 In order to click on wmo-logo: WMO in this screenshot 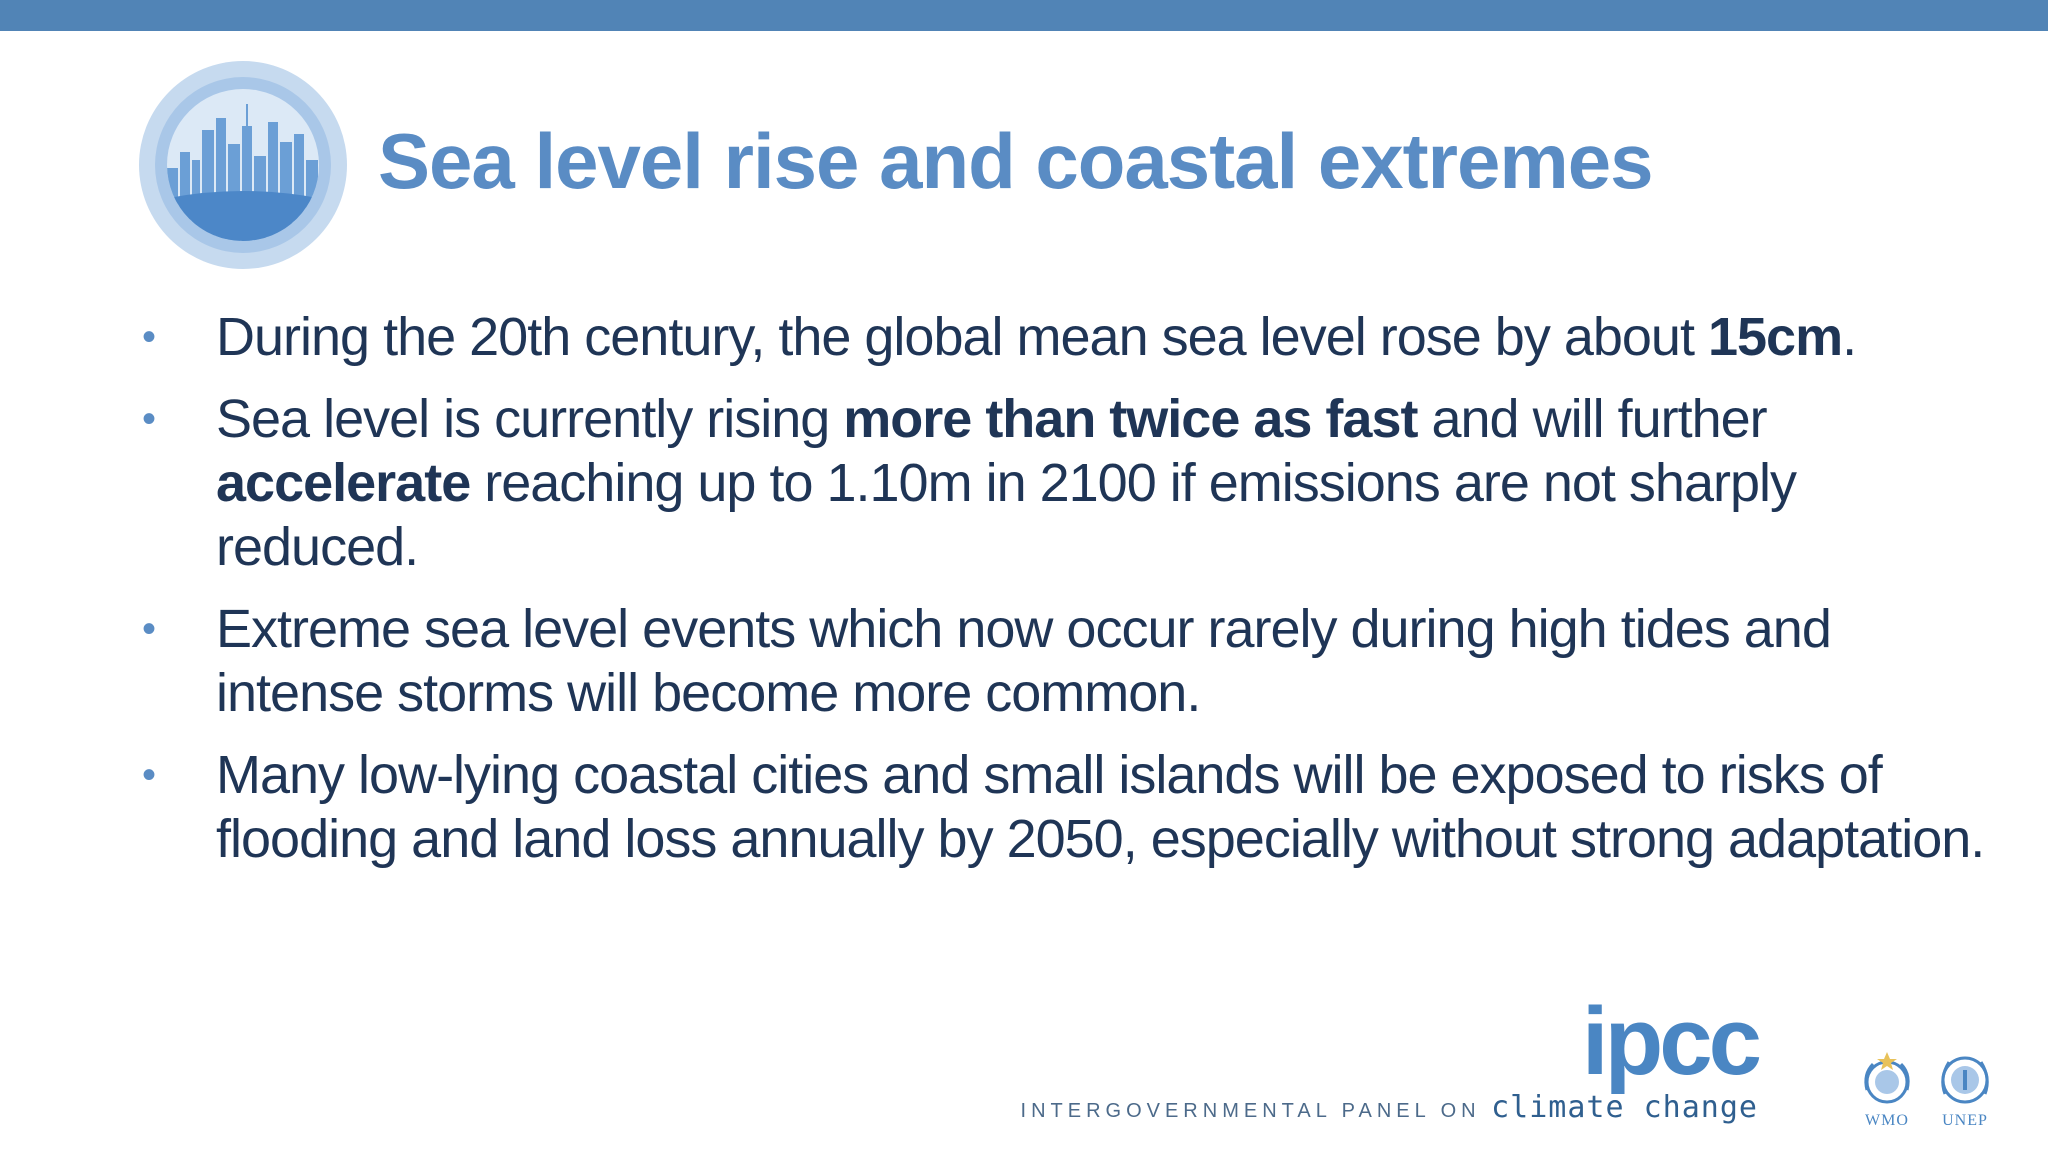, I will do `click(1887, 1090)`.